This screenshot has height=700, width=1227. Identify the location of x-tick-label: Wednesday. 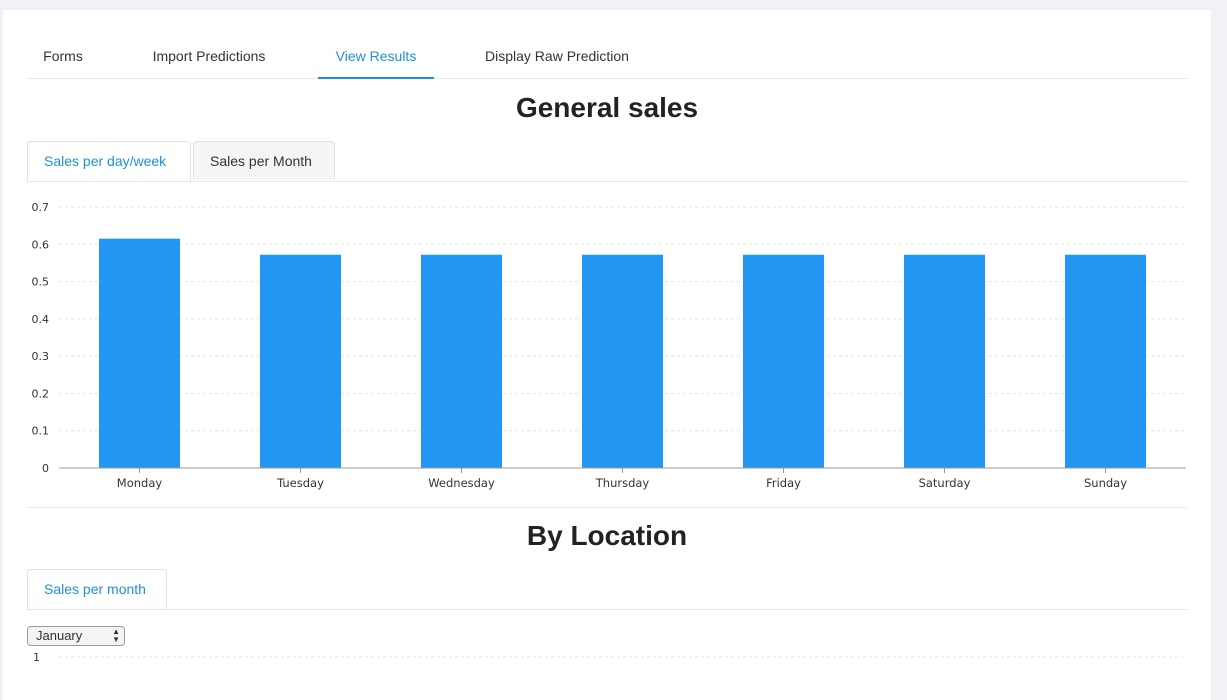
(461, 483).